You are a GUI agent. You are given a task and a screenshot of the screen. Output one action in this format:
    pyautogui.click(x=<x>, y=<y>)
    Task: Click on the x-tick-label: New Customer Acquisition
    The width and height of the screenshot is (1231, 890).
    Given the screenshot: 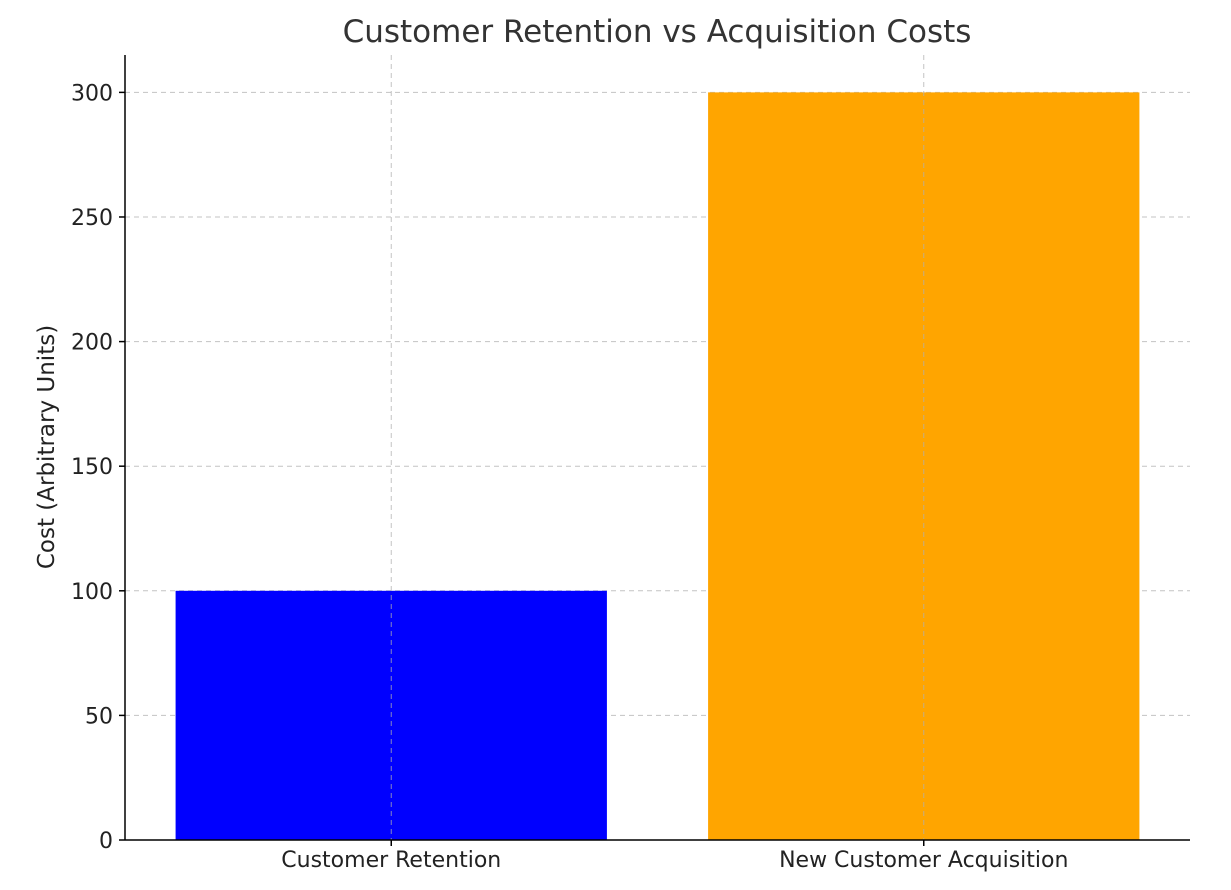 What is the action you would take?
    pyautogui.click(x=923, y=860)
    